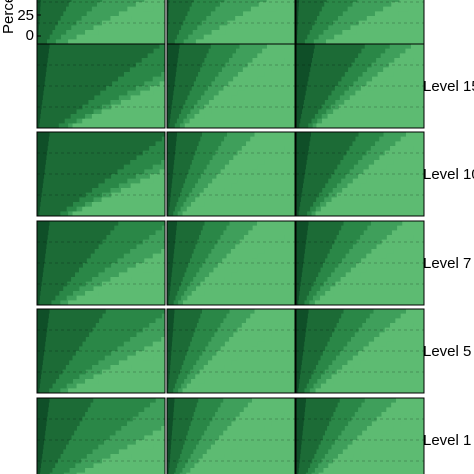 The width and height of the screenshot is (474, 474). I want to click on row-label: Level 7, so click(447, 263).